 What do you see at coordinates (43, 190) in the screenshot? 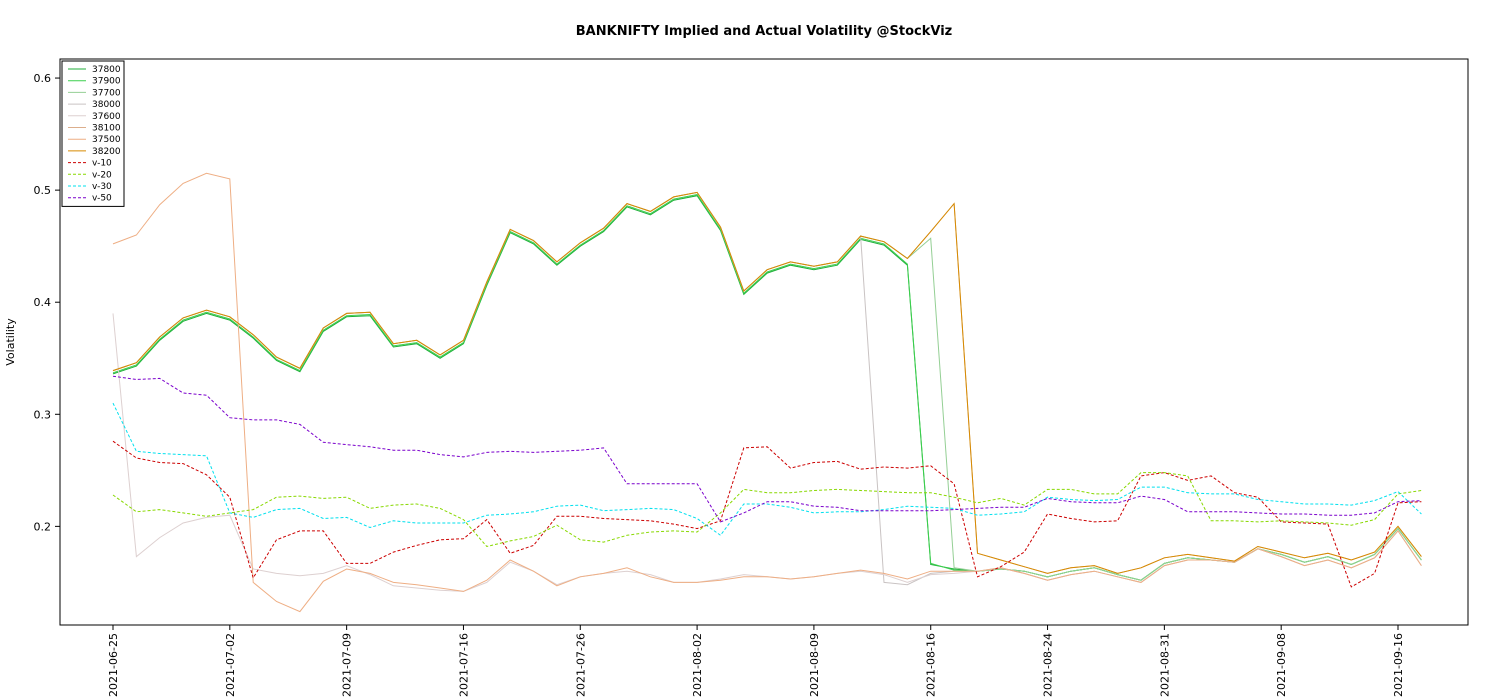
I see `y-tick-label: 0.5` at bounding box center [43, 190].